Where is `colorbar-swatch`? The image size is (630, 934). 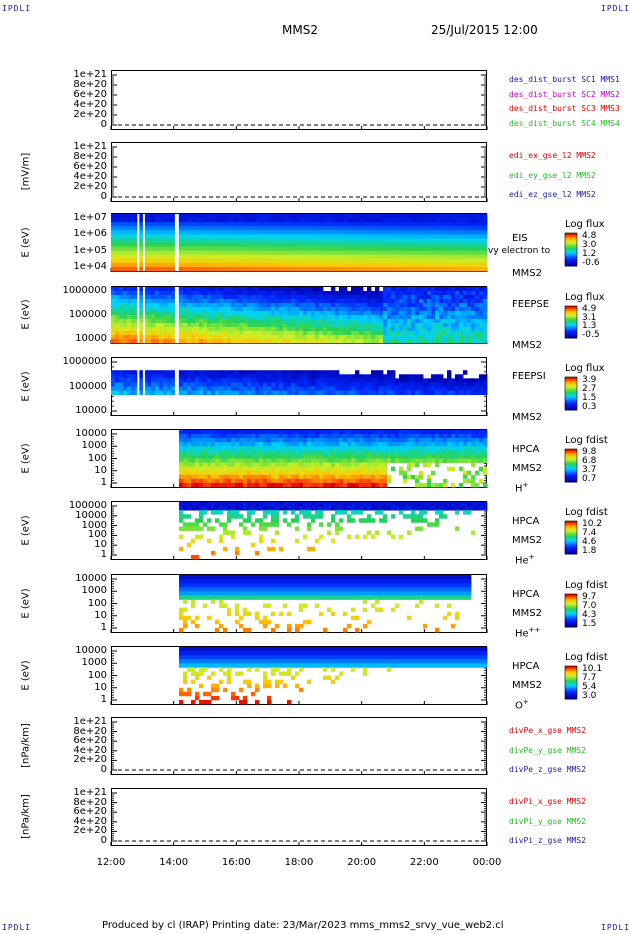
colorbar-swatch is located at coordinates (571, 253).